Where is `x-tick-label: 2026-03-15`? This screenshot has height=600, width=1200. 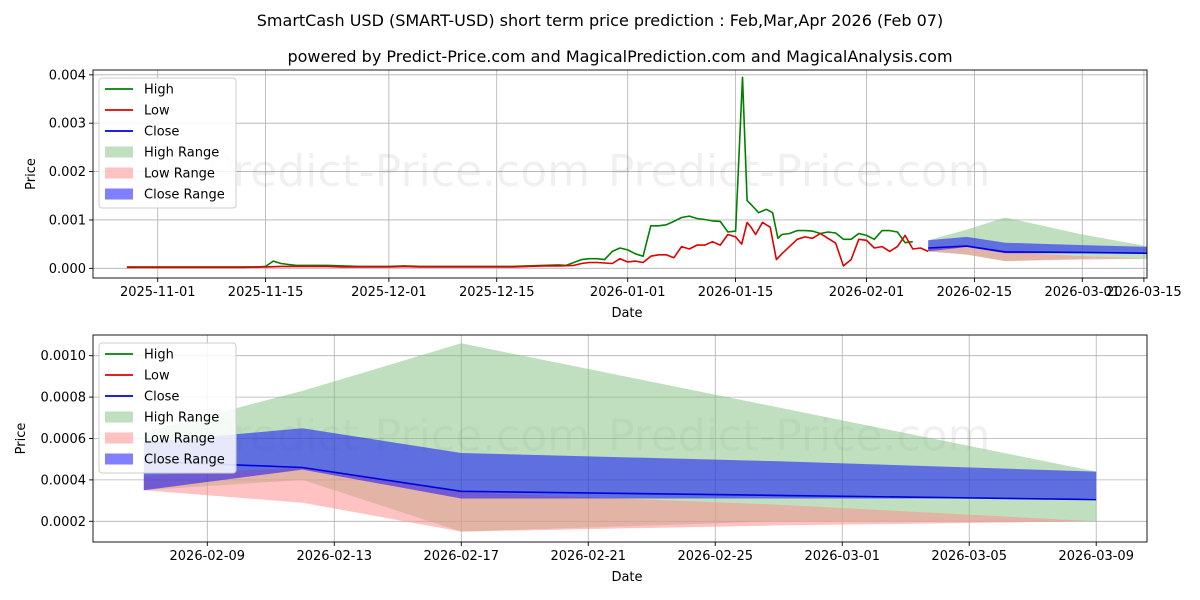 x-tick-label: 2026-03-15 is located at coordinates (1144, 292).